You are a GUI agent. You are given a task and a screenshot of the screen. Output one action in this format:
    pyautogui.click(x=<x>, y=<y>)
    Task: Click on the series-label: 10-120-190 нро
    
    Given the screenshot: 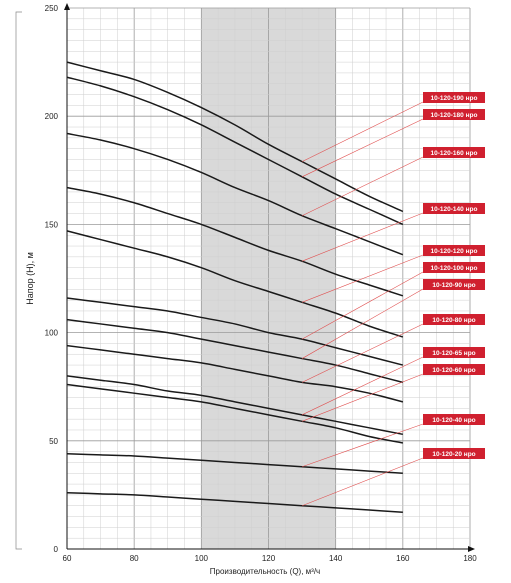 What is the action you would take?
    pyautogui.click(x=454, y=98)
    